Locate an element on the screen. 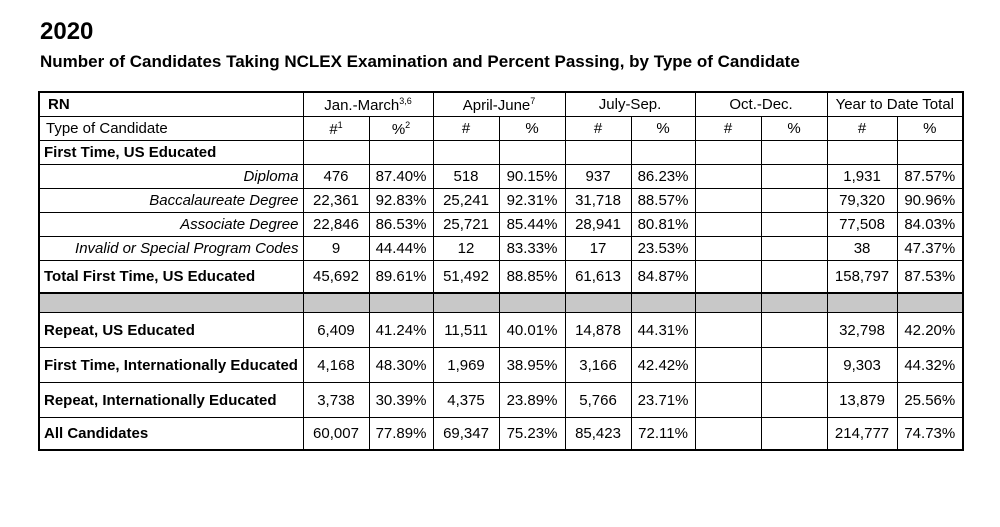 Image resolution: width=1000 pixels, height=527 pixels. cell-value: 5,766 is located at coordinates (598, 400).